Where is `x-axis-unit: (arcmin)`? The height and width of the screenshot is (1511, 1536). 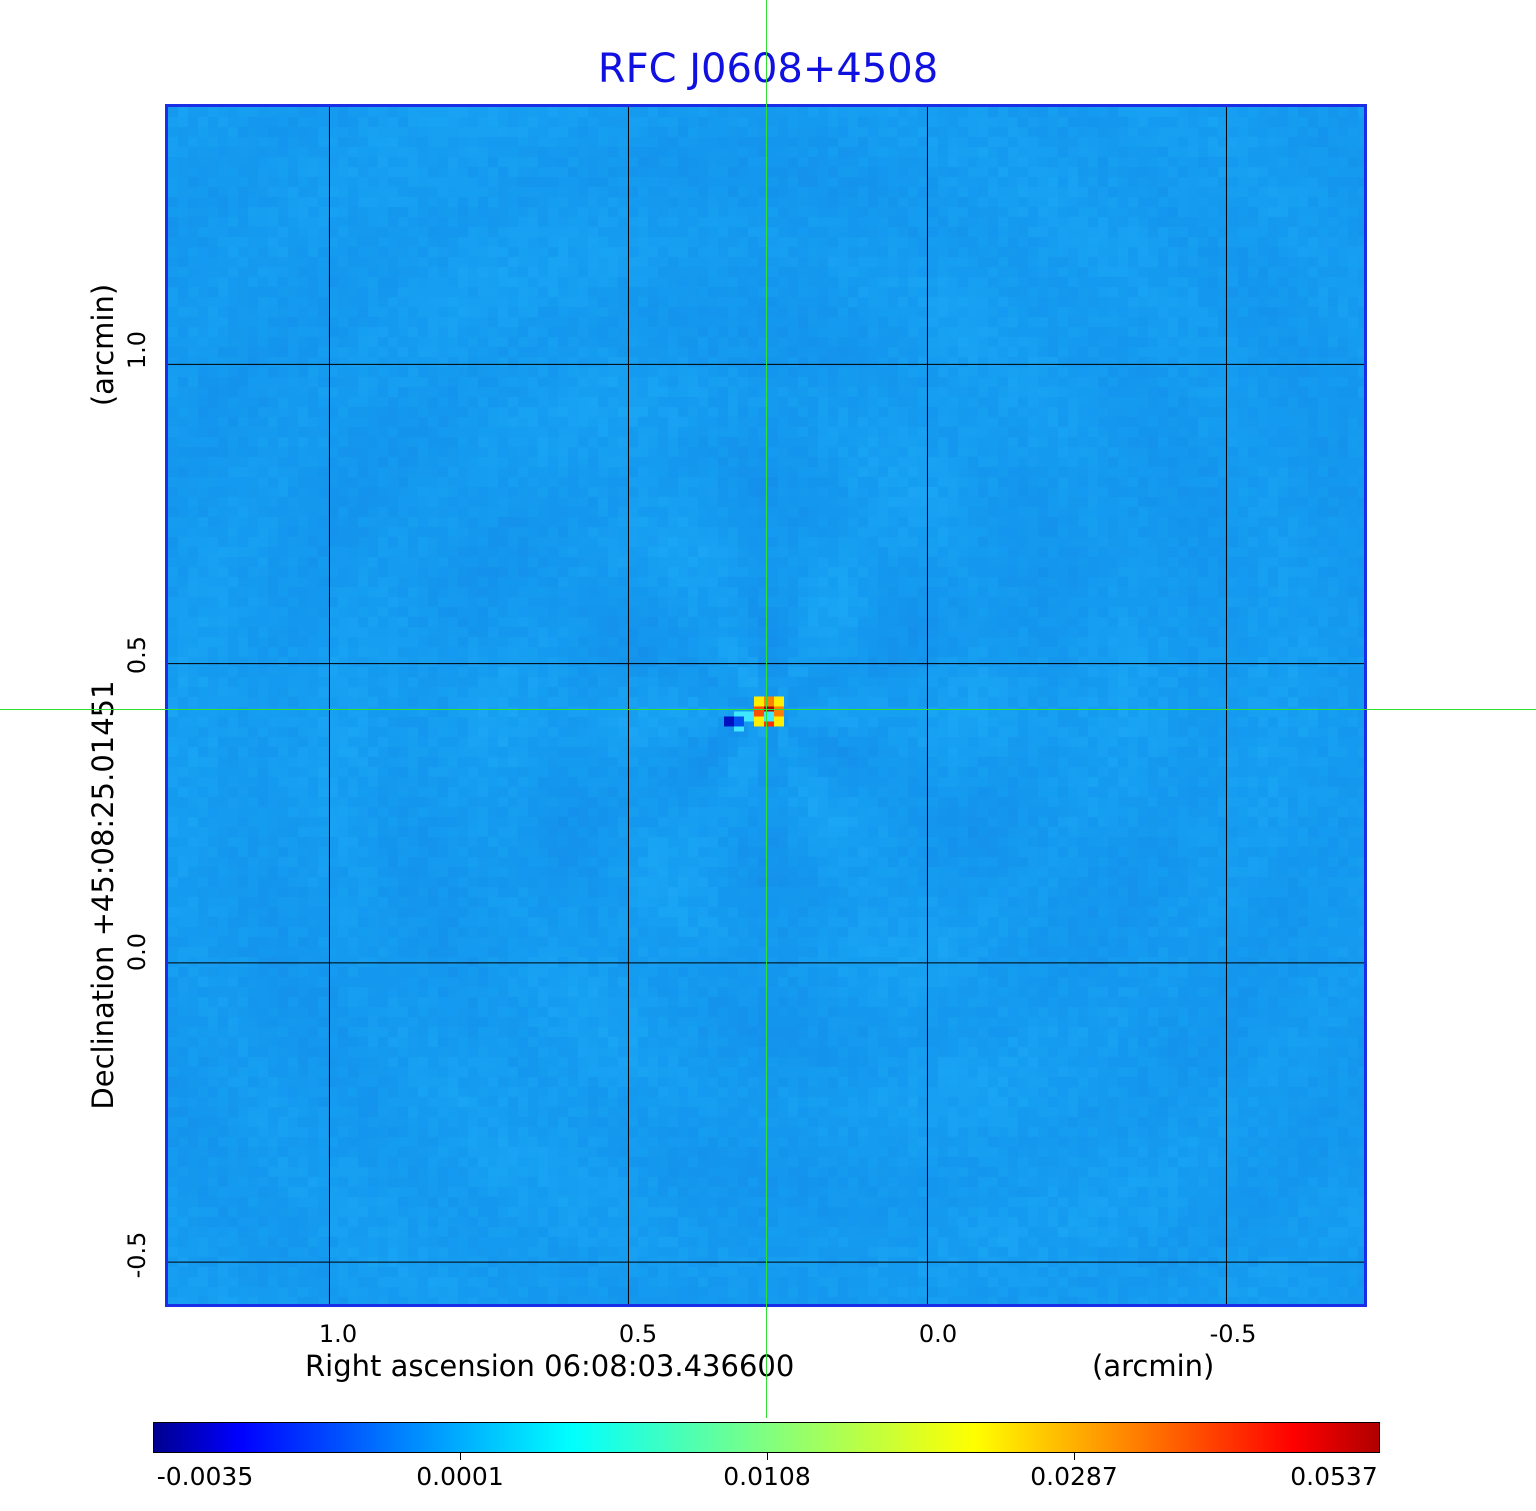 x-axis-unit: (arcmin) is located at coordinates (1153, 1366).